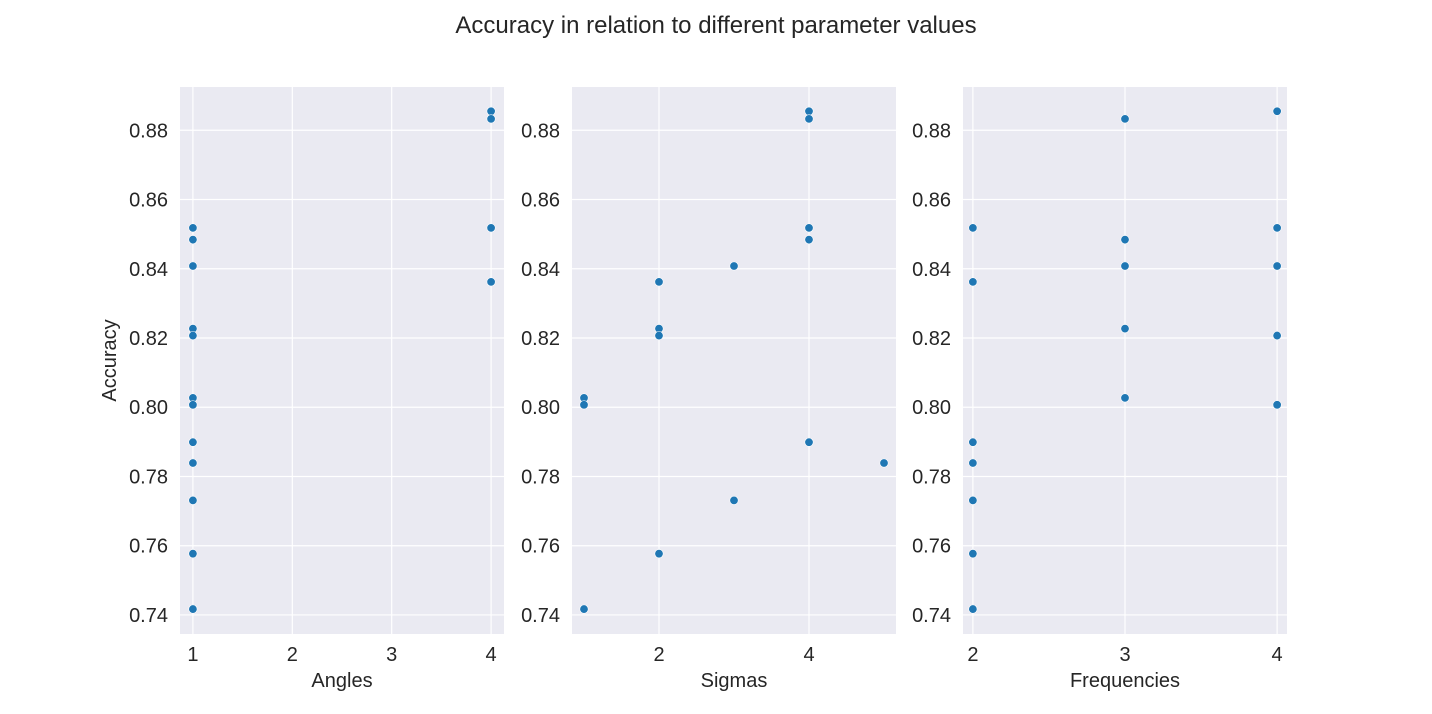 The width and height of the screenshot is (1432, 714). Describe the element at coordinates (734, 681) in the screenshot. I see `x-axis-label: Sigmas` at that location.